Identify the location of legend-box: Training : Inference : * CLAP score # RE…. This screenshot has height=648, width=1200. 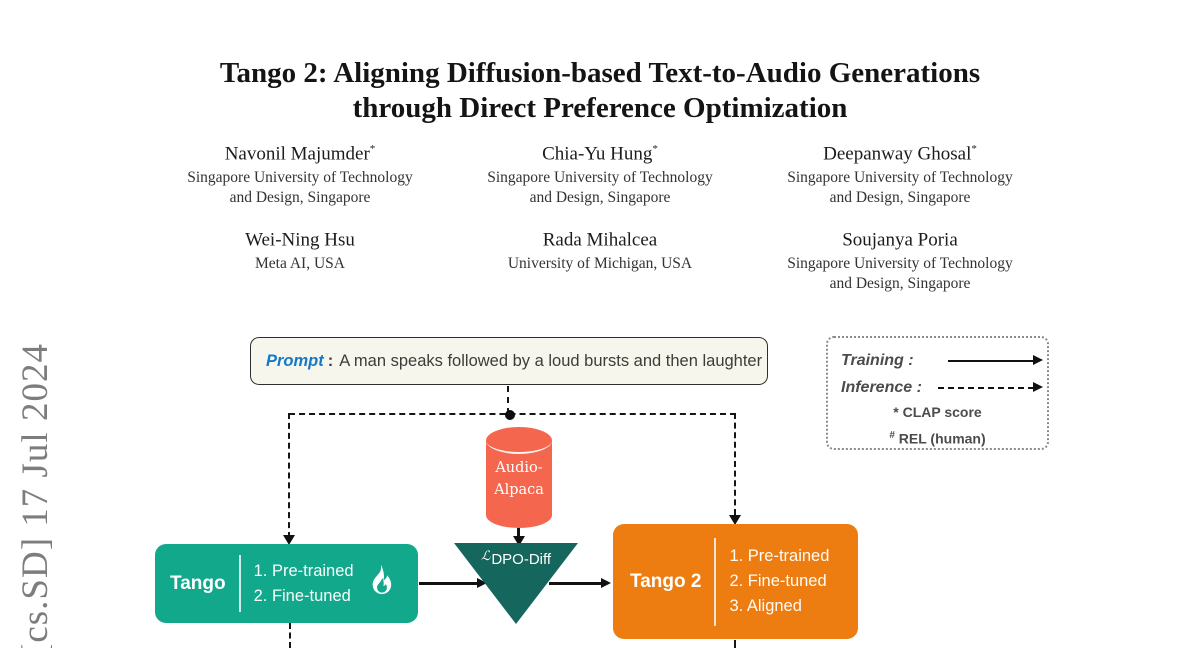
(937, 393).